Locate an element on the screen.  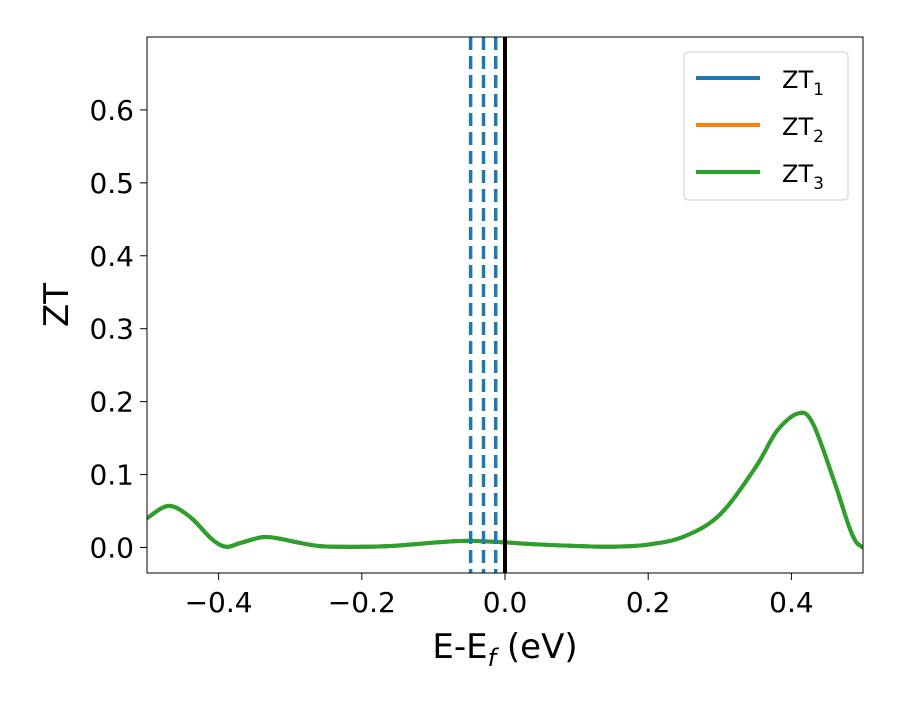
x-axis-label-main: E-E is located at coordinates (459, 647).